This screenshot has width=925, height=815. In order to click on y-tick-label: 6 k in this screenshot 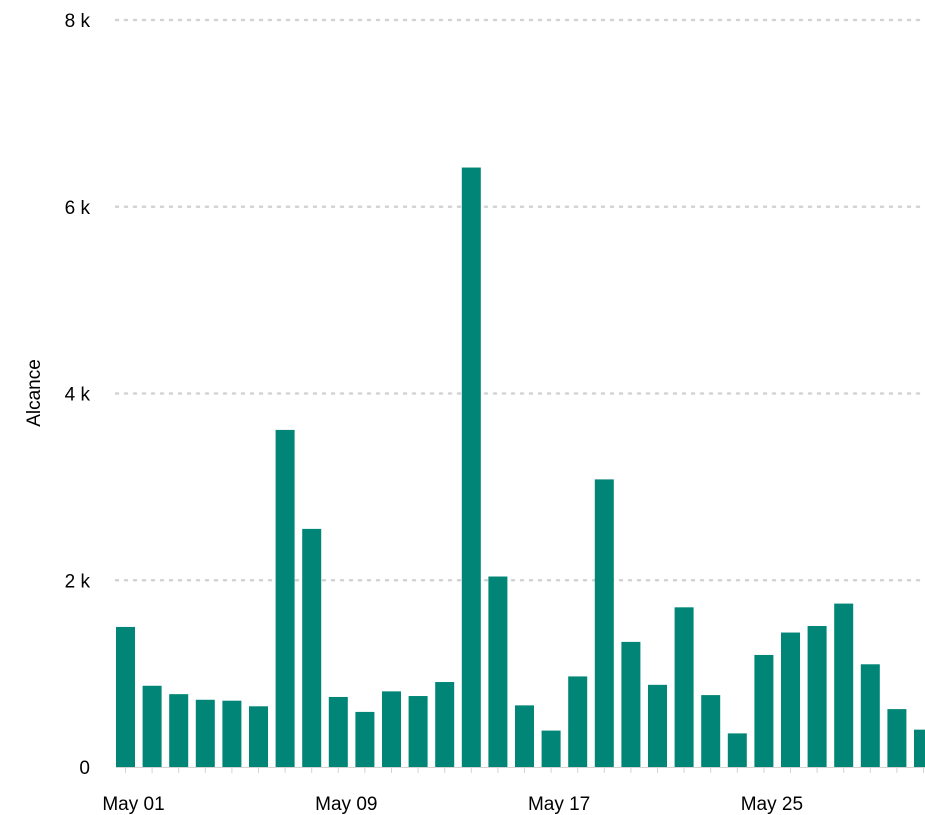, I will do `click(78, 208)`.